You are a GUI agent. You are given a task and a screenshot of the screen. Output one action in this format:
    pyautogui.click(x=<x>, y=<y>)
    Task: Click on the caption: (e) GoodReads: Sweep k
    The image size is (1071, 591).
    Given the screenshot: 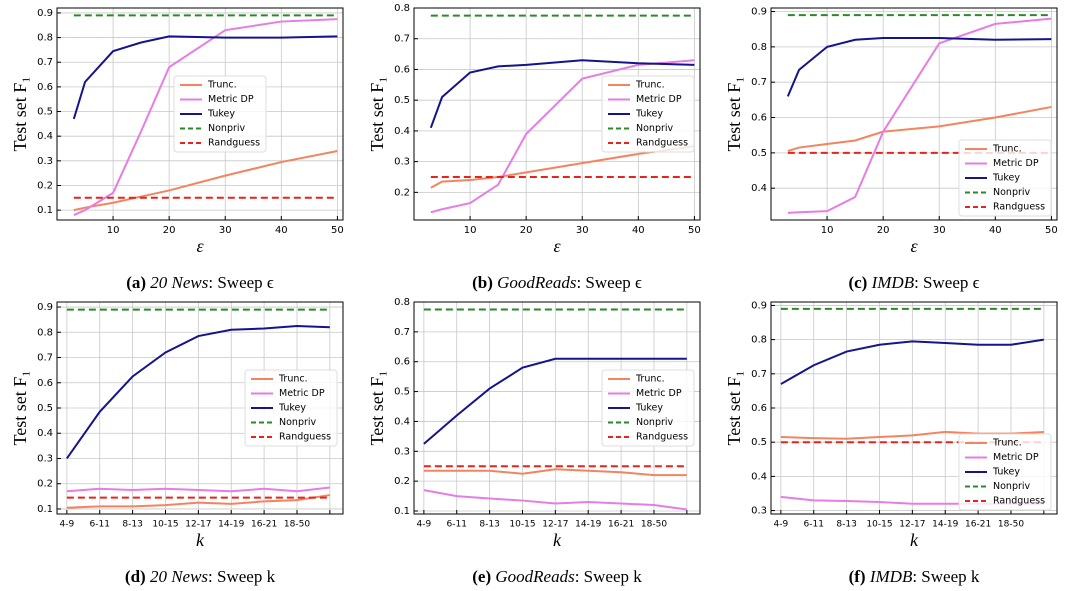 What is the action you would take?
    pyautogui.click(x=557, y=576)
    